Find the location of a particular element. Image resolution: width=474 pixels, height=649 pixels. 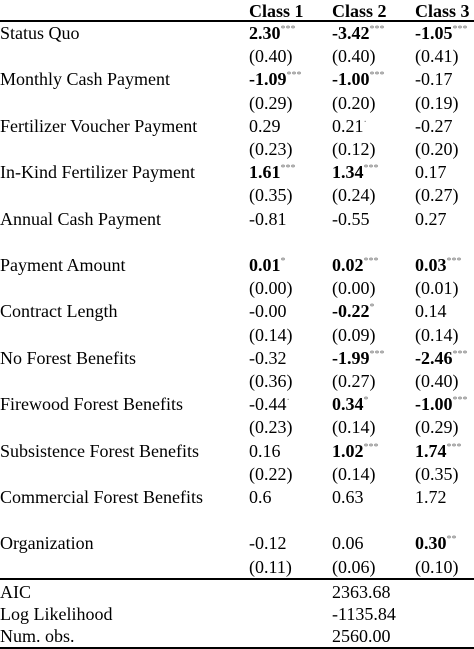

cell-value: 0.02 is located at coordinates (348, 265).